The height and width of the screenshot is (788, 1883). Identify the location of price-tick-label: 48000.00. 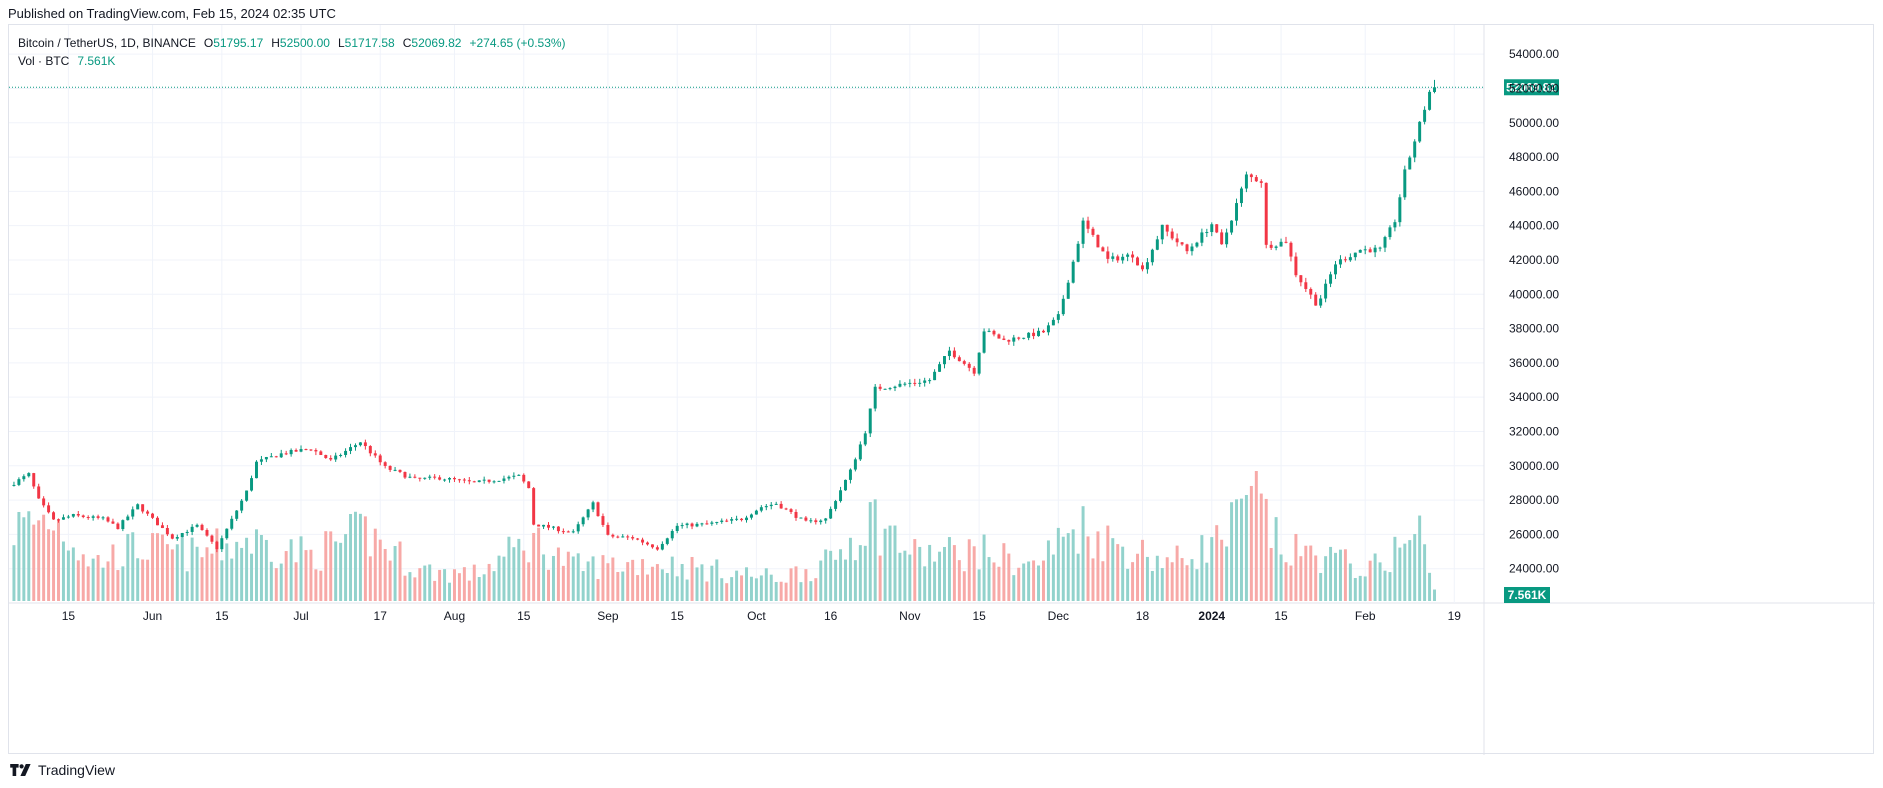
(1534, 157).